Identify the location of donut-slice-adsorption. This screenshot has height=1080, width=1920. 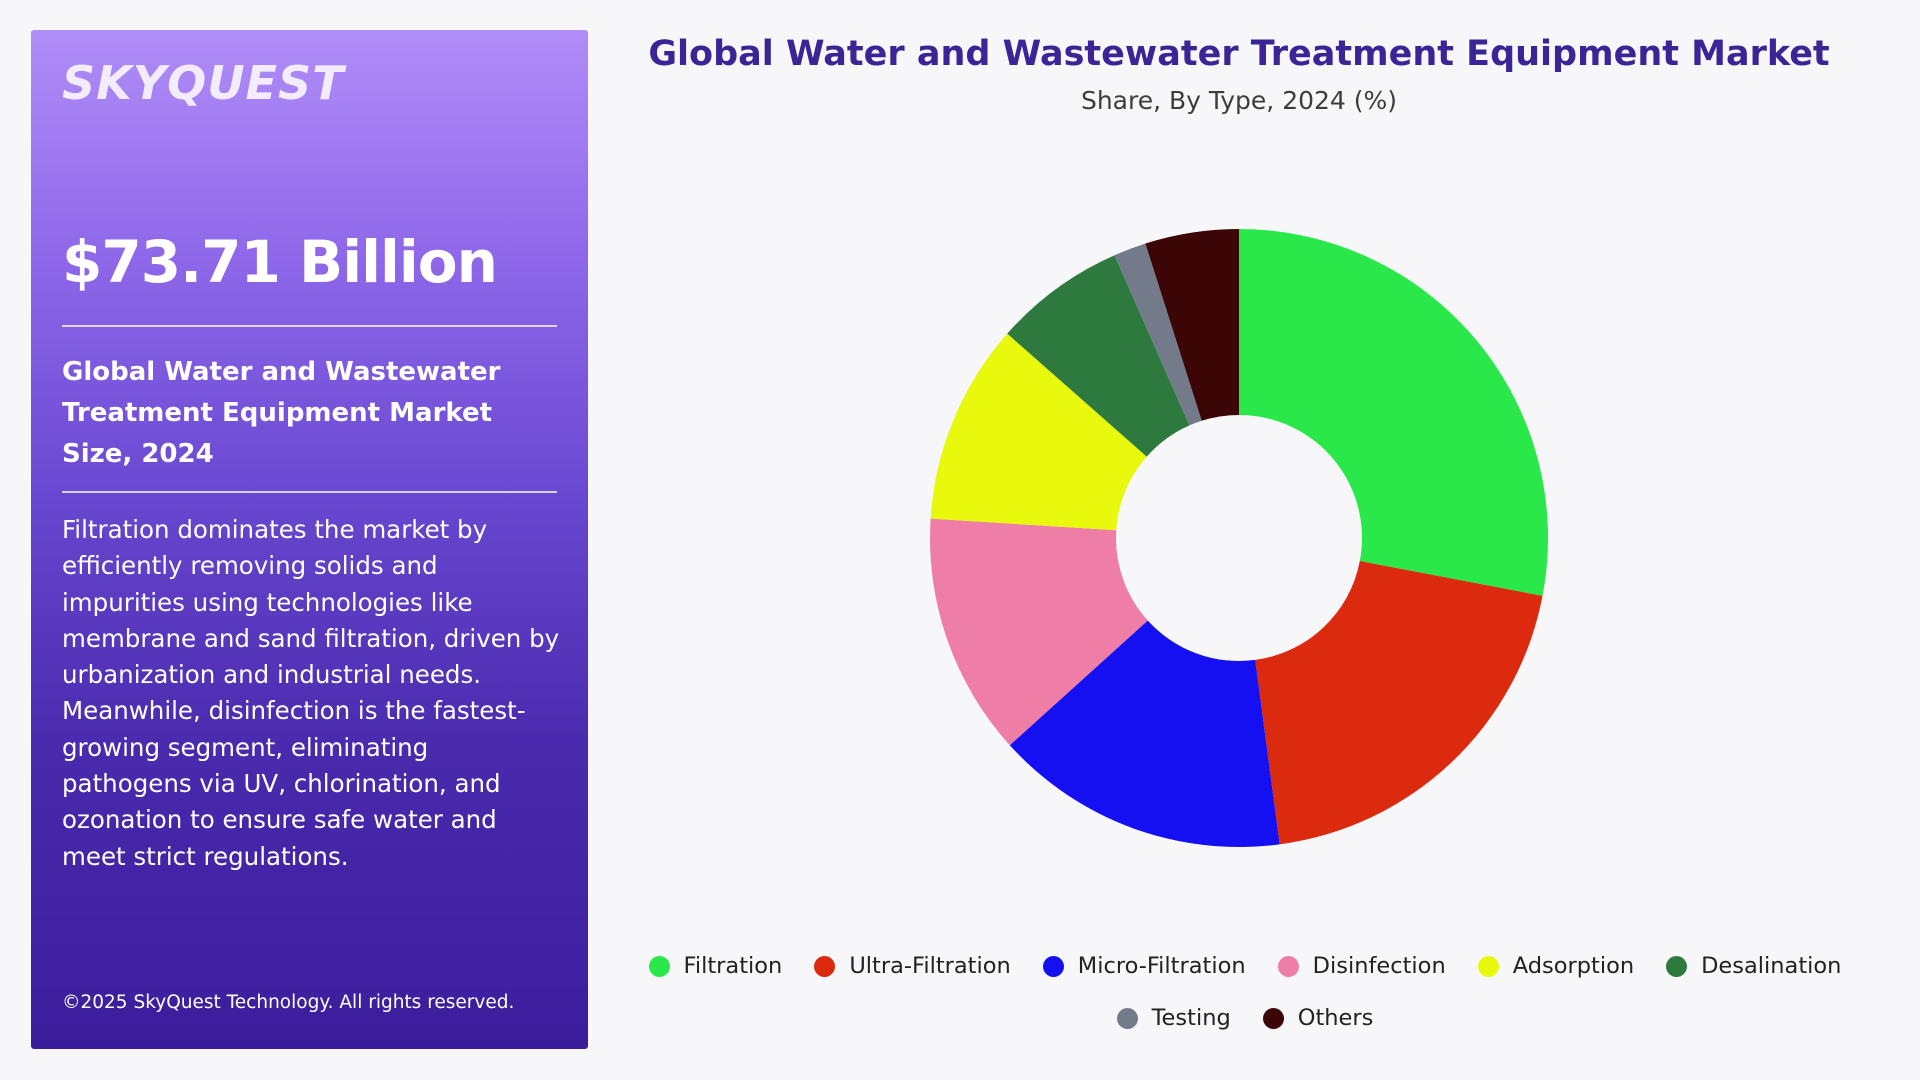
(1038, 432).